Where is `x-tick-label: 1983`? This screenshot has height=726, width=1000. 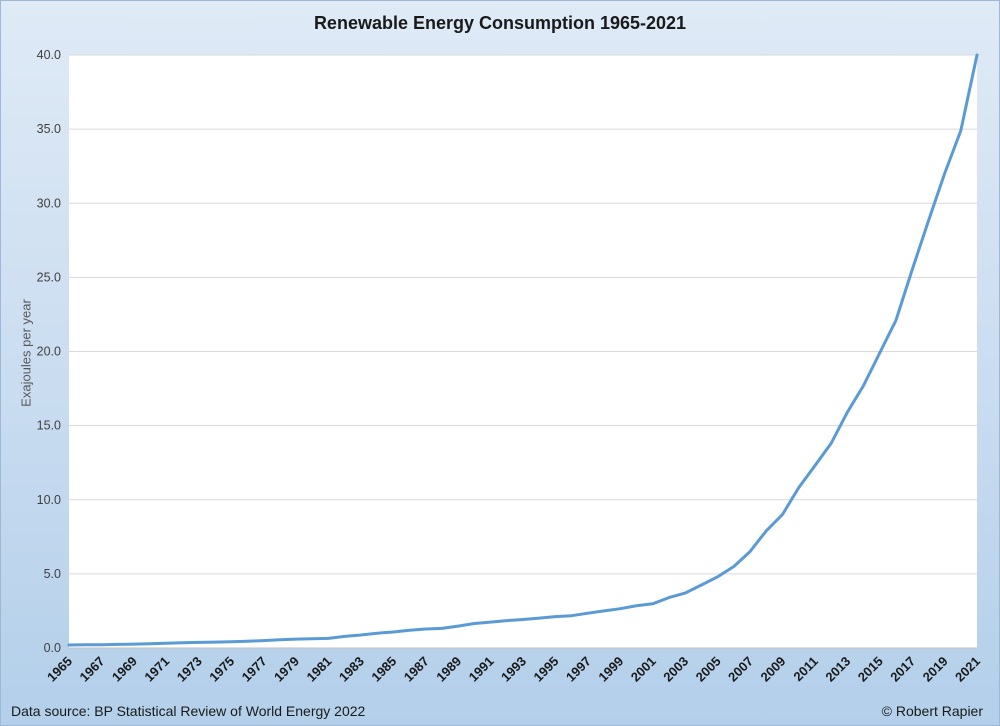 x-tick-label: 1983 is located at coordinates (351, 669).